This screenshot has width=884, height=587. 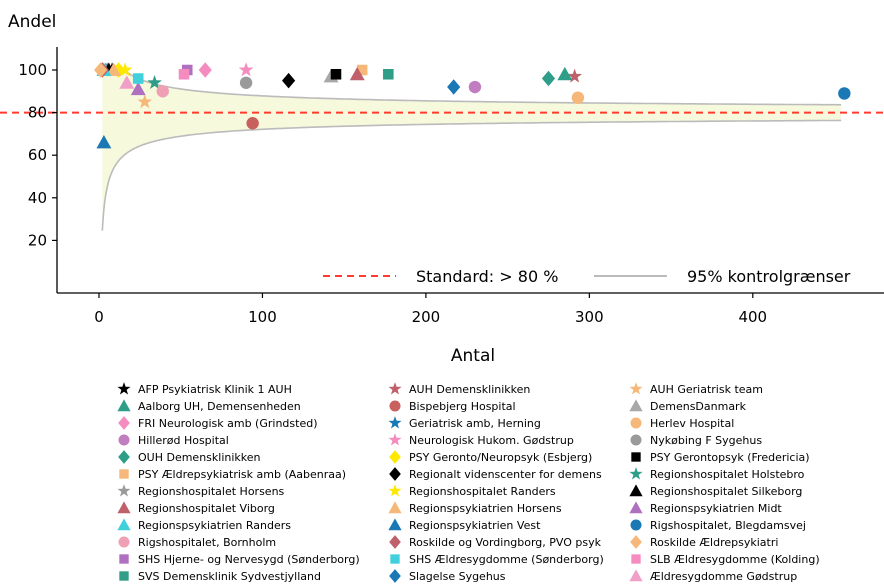 What do you see at coordinates (506, 559) in the screenshot?
I see `legend-label-32: SHS Ældresygdomme (Sønderborg)` at bounding box center [506, 559].